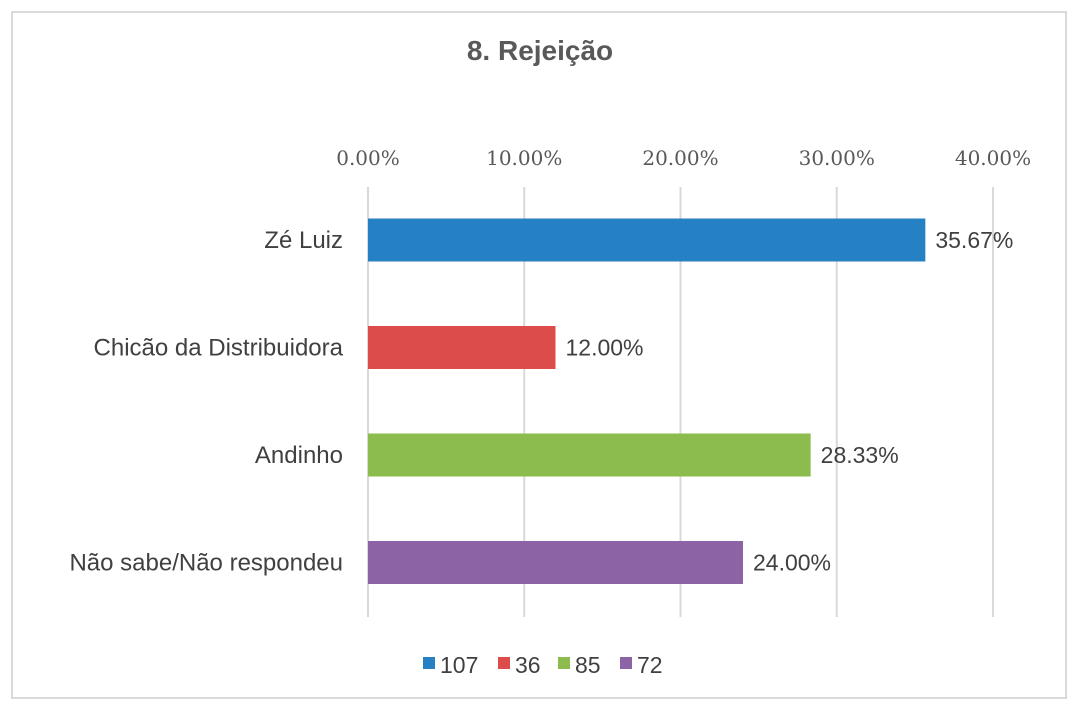 Image resolution: width=1080 pixels, height=710 pixels. I want to click on data-label: 24.00%, so click(792, 563).